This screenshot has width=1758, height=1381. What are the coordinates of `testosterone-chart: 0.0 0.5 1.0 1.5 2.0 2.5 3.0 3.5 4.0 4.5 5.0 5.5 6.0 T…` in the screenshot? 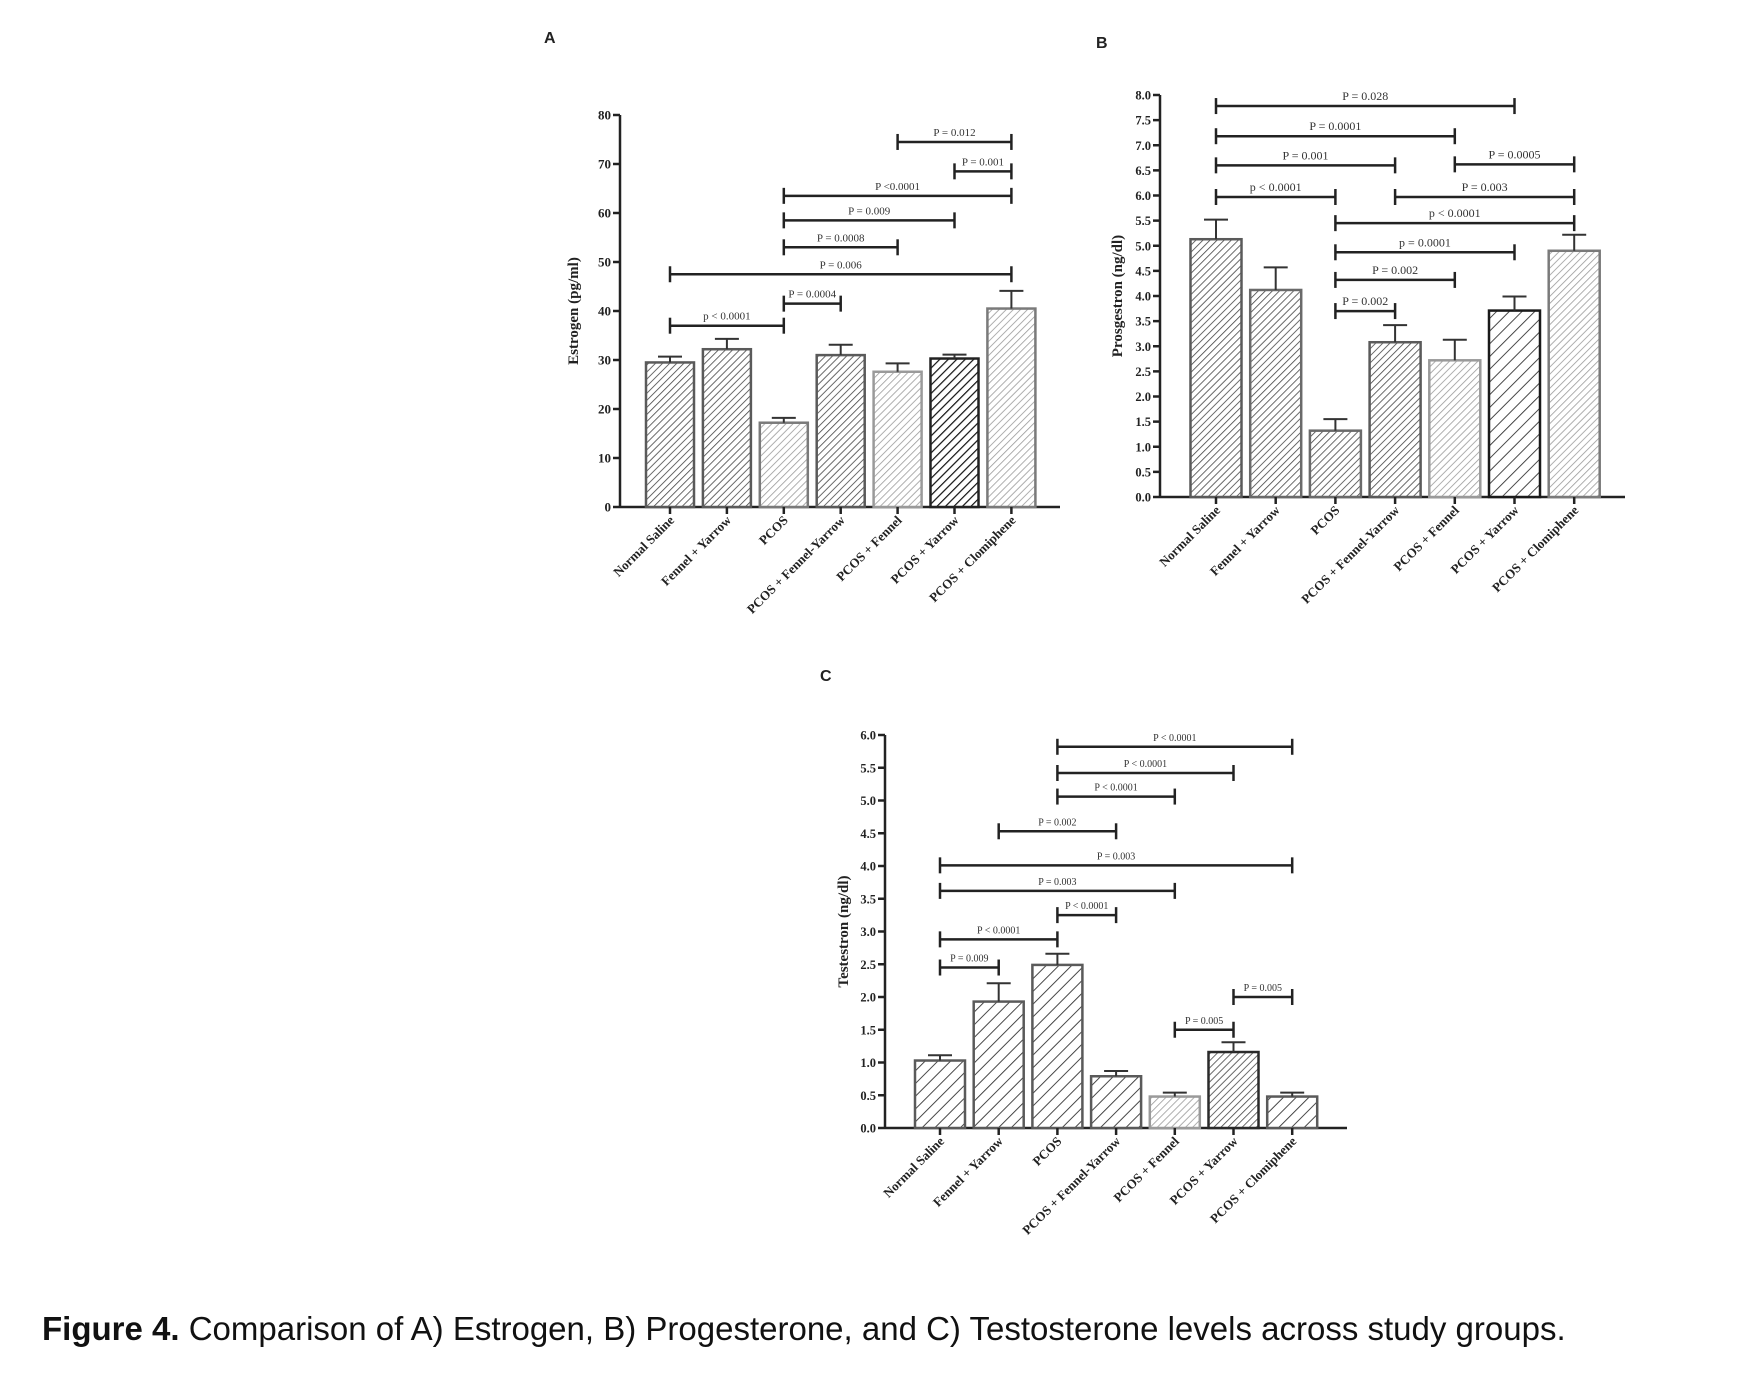 It's located at (1091, 983).